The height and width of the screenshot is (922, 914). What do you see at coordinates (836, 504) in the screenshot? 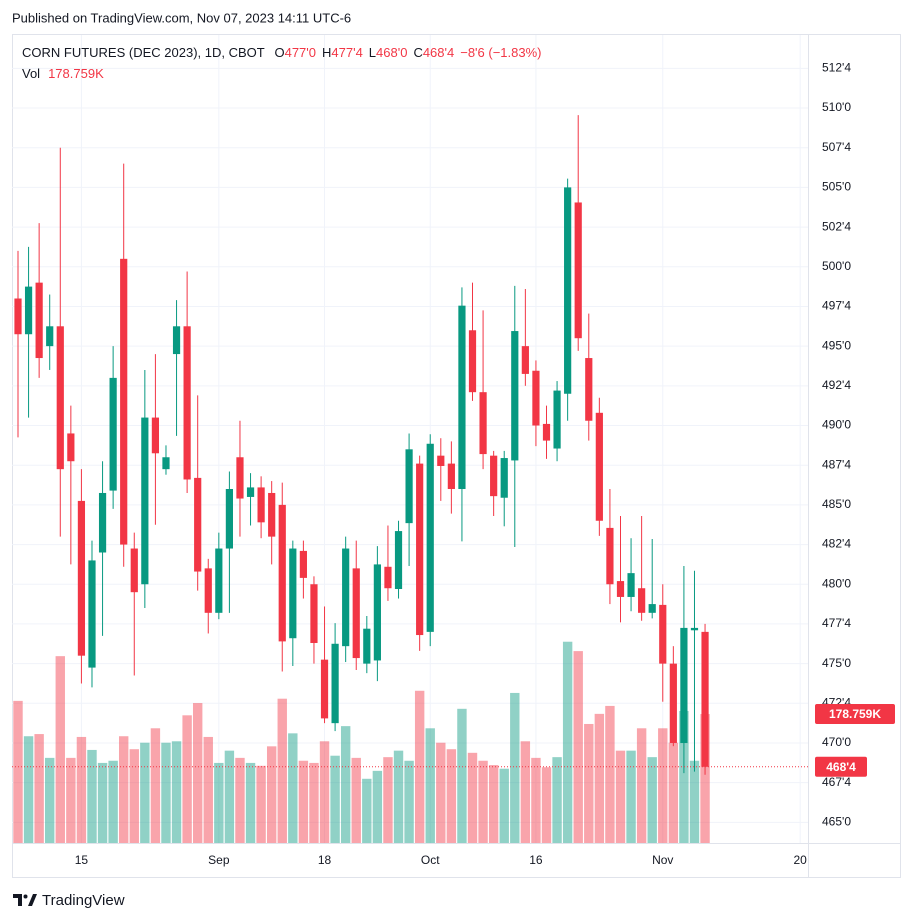
I see `y-tick-label: 485'0` at bounding box center [836, 504].